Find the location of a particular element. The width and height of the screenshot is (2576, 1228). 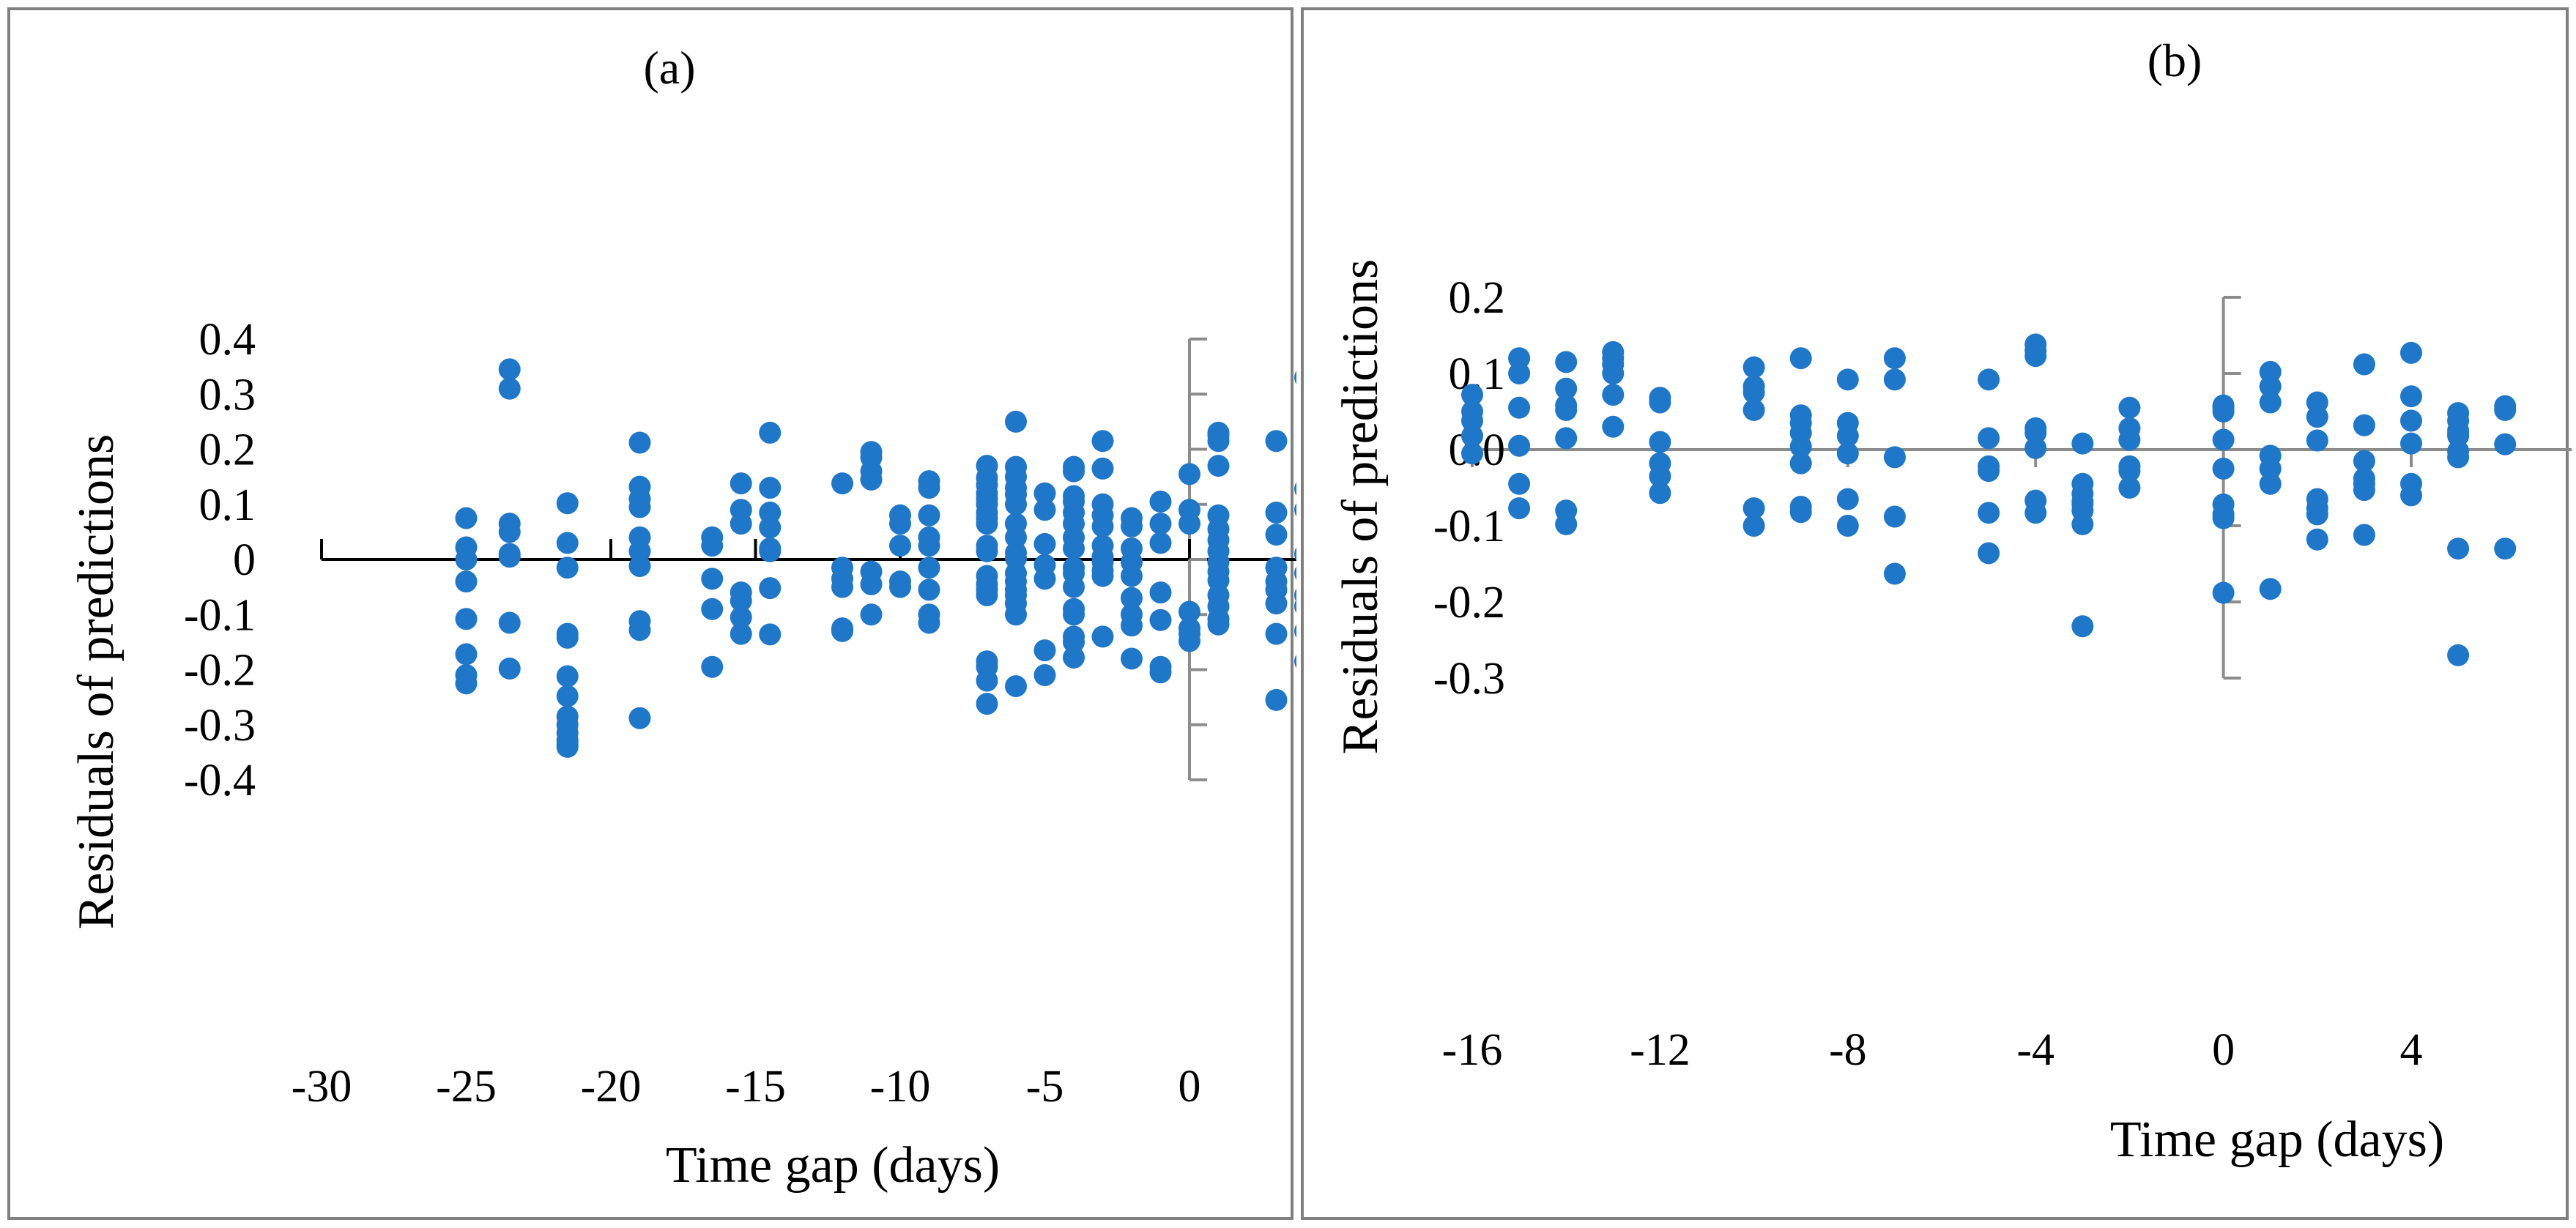

chart-a-y-tick-label: -0.3 is located at coordinates (220, 726).